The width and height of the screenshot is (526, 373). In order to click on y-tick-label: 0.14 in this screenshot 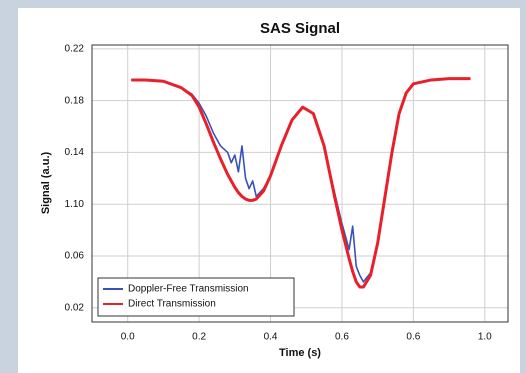, I will do `click(75, 152)`.